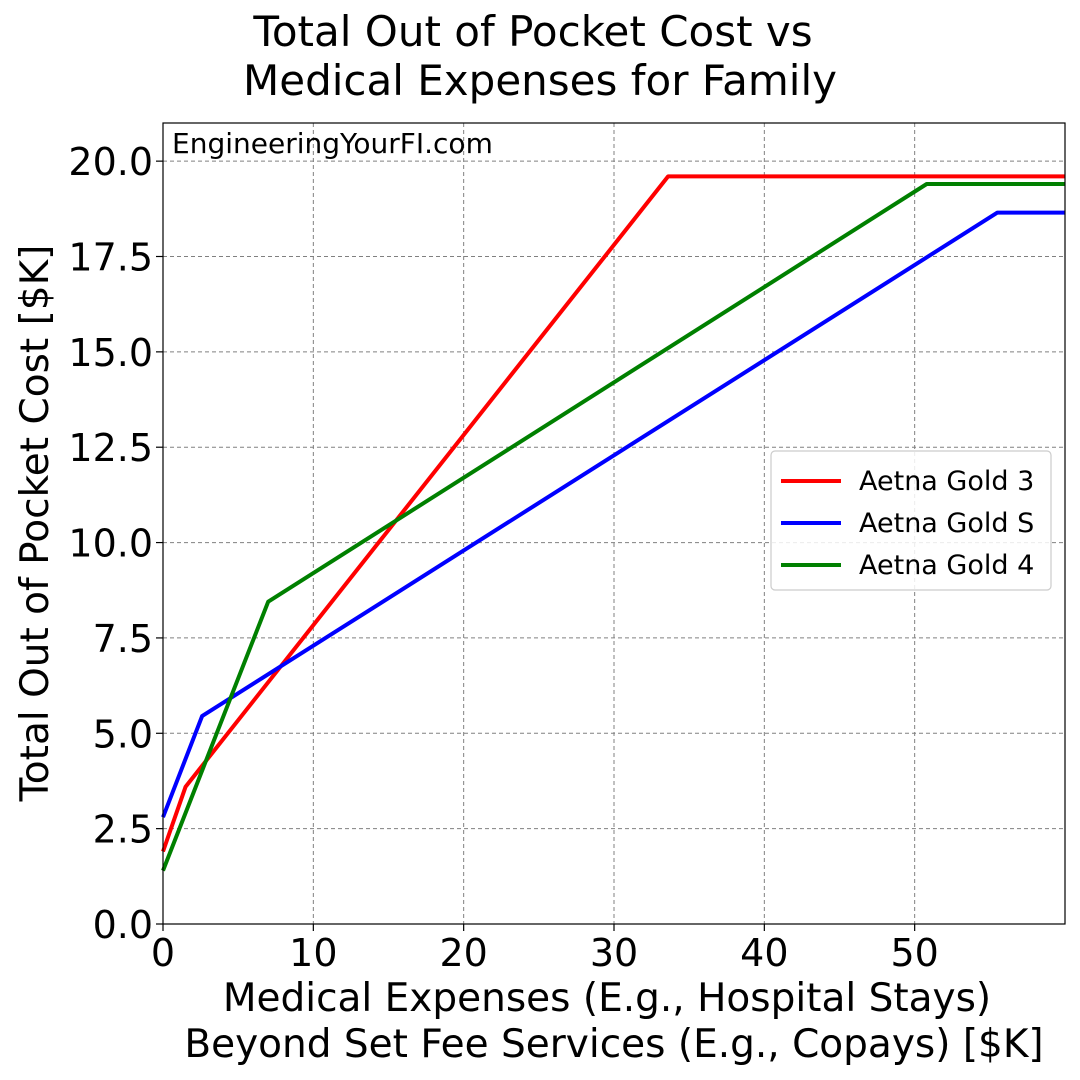 The height and width of the screenshot is (1080, 1080). Describe the element at coordinates (110, 258) in the screenshot. I see `y-tick-label: 17.5` at that location.